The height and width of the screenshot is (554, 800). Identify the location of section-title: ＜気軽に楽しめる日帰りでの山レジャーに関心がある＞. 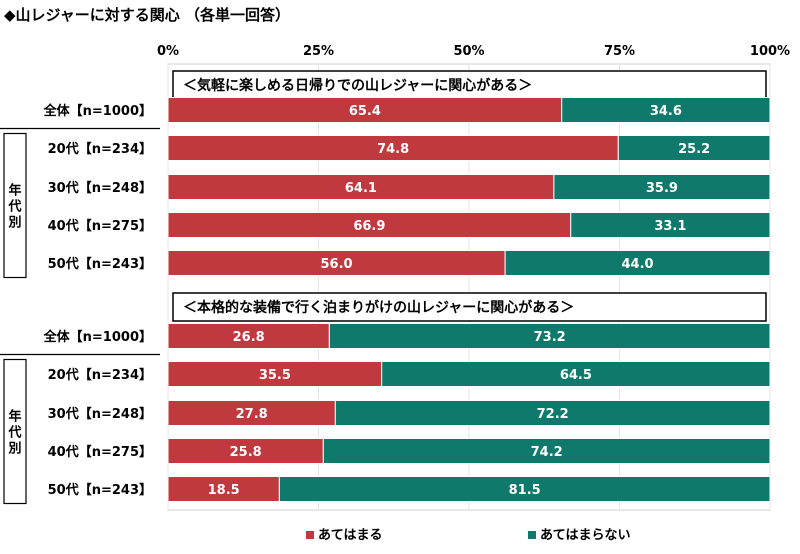
(357, 85).